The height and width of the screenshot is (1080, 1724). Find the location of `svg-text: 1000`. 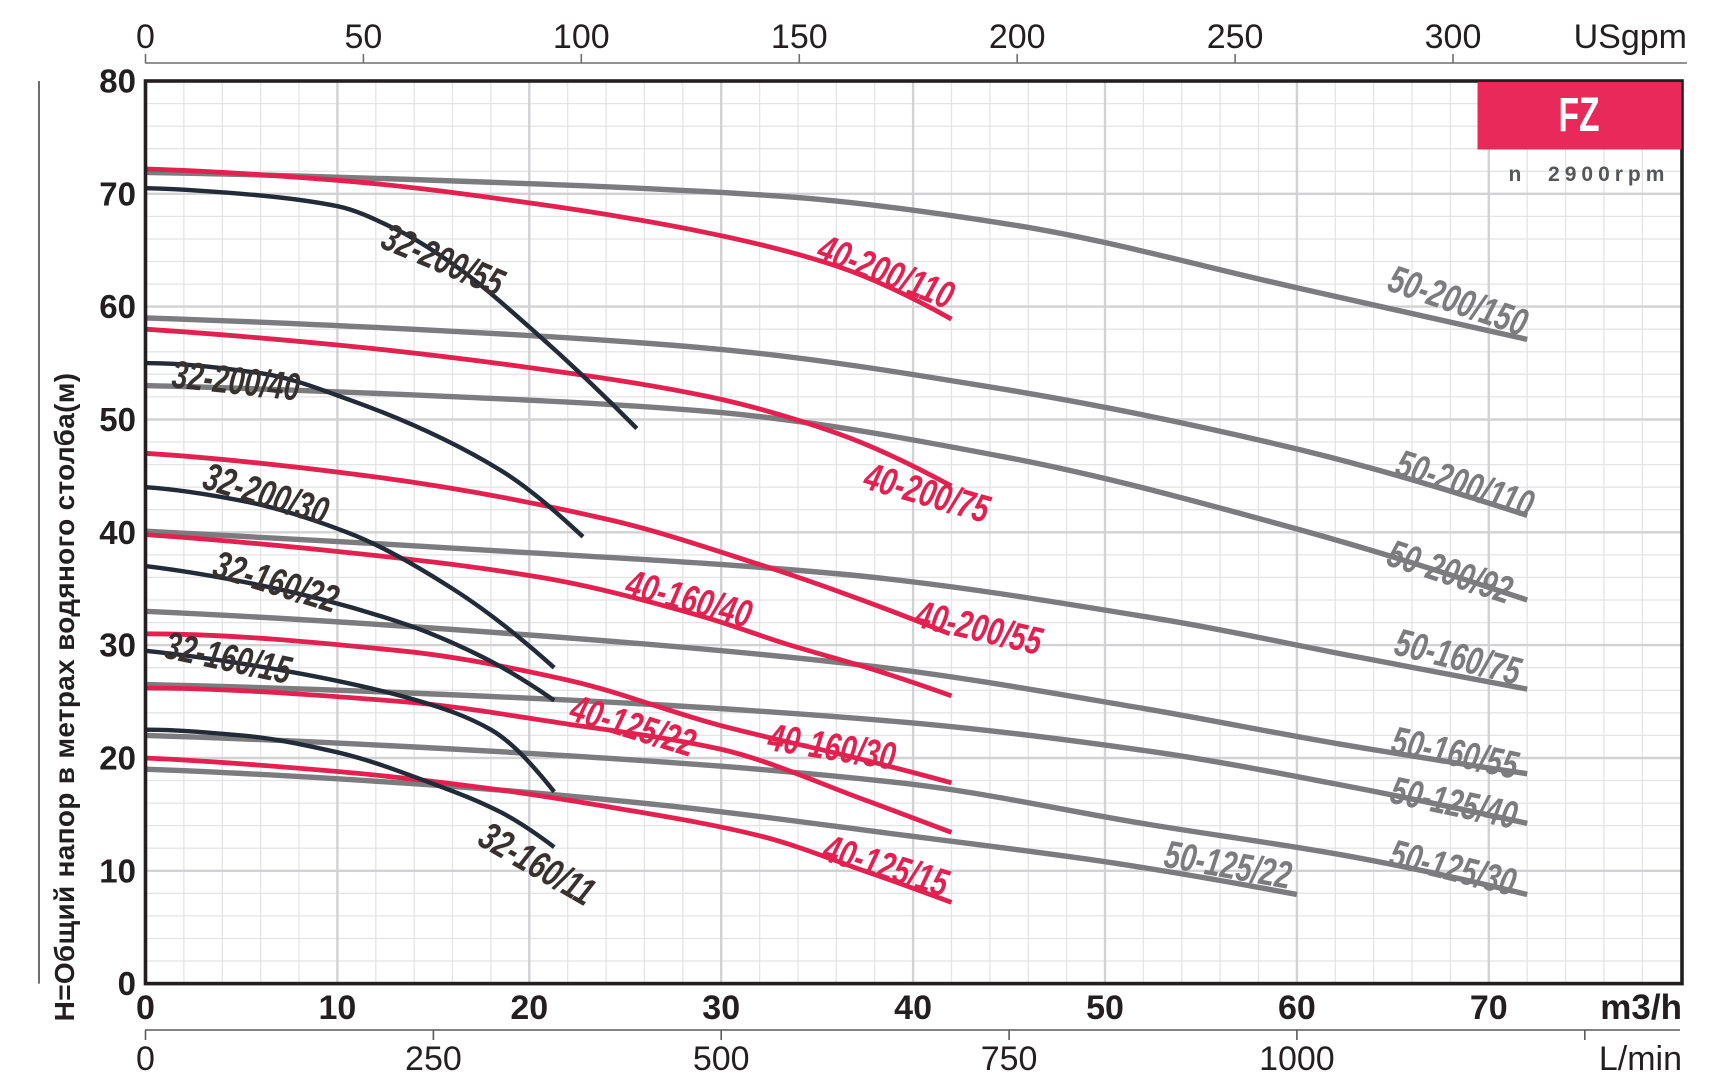

svg-text: 1000 is located at coordinates (1297, 1059).